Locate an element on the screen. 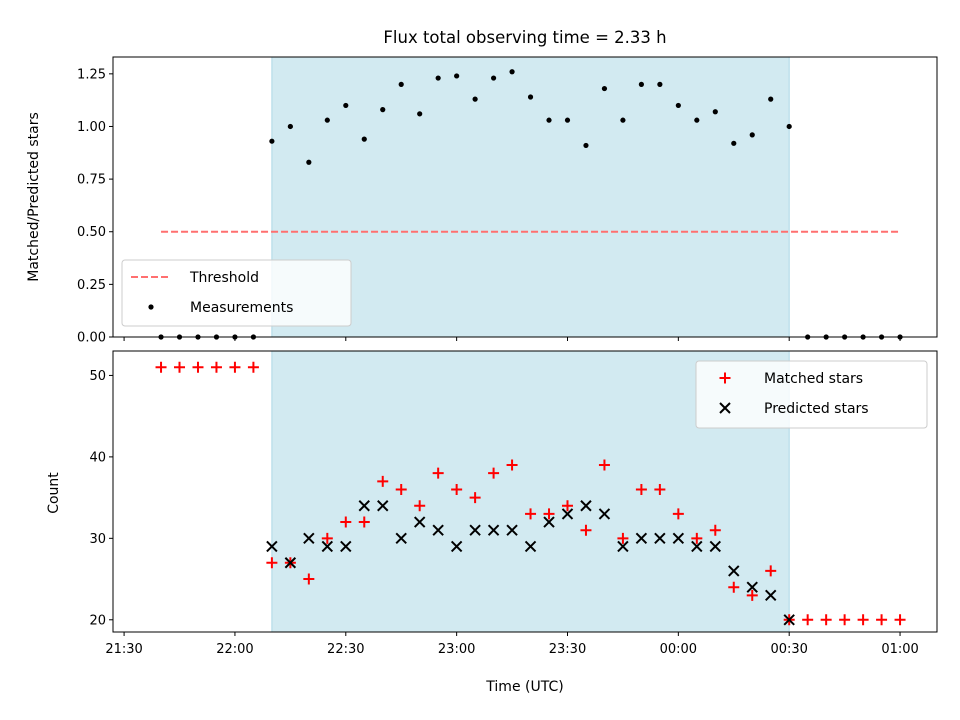 This screenshot has width=960, height=720. legend-label: Predicted stars is located at coordinates (816, 409).